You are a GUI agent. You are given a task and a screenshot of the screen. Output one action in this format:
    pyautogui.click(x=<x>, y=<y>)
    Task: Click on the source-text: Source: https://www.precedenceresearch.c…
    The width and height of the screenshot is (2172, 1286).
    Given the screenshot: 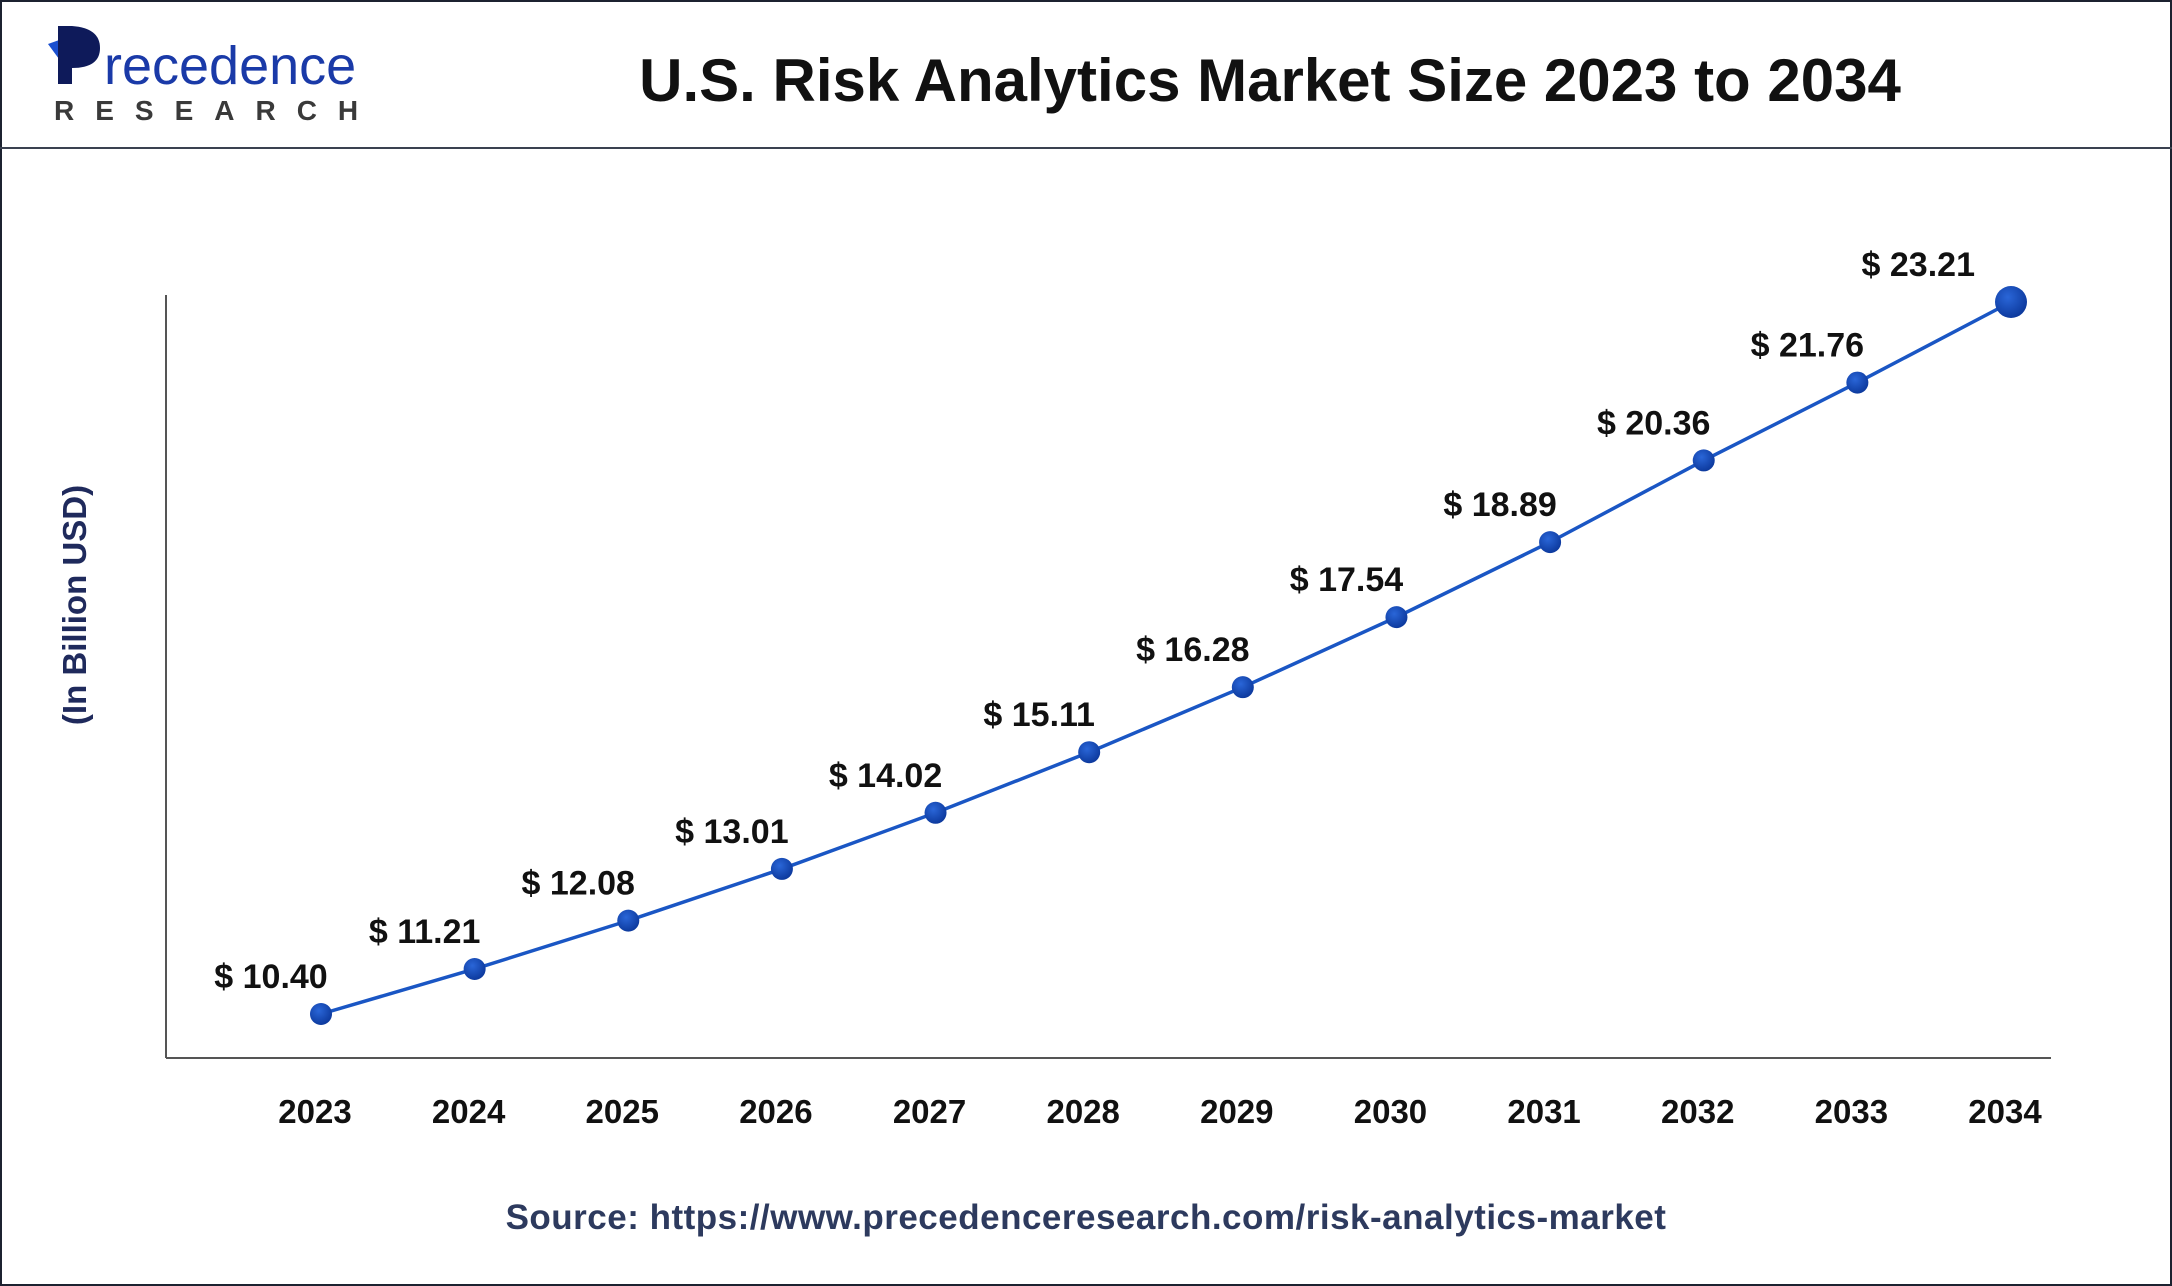 What is the action you would take?
    pyautogui.click(x=1086, y=1217)
    